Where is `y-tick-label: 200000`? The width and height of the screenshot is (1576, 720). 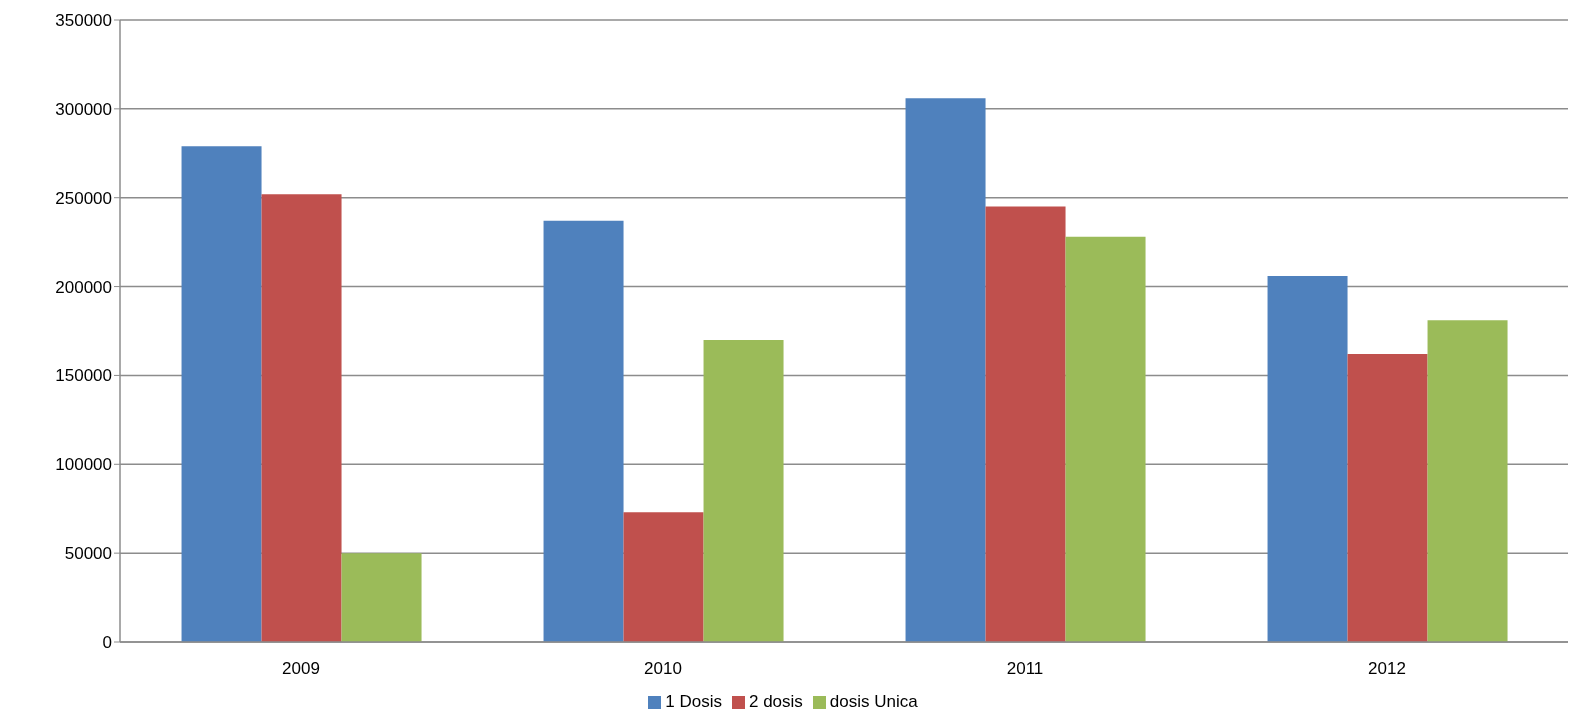 y-tick-label: 200000 is located at coordinates (83, 287).